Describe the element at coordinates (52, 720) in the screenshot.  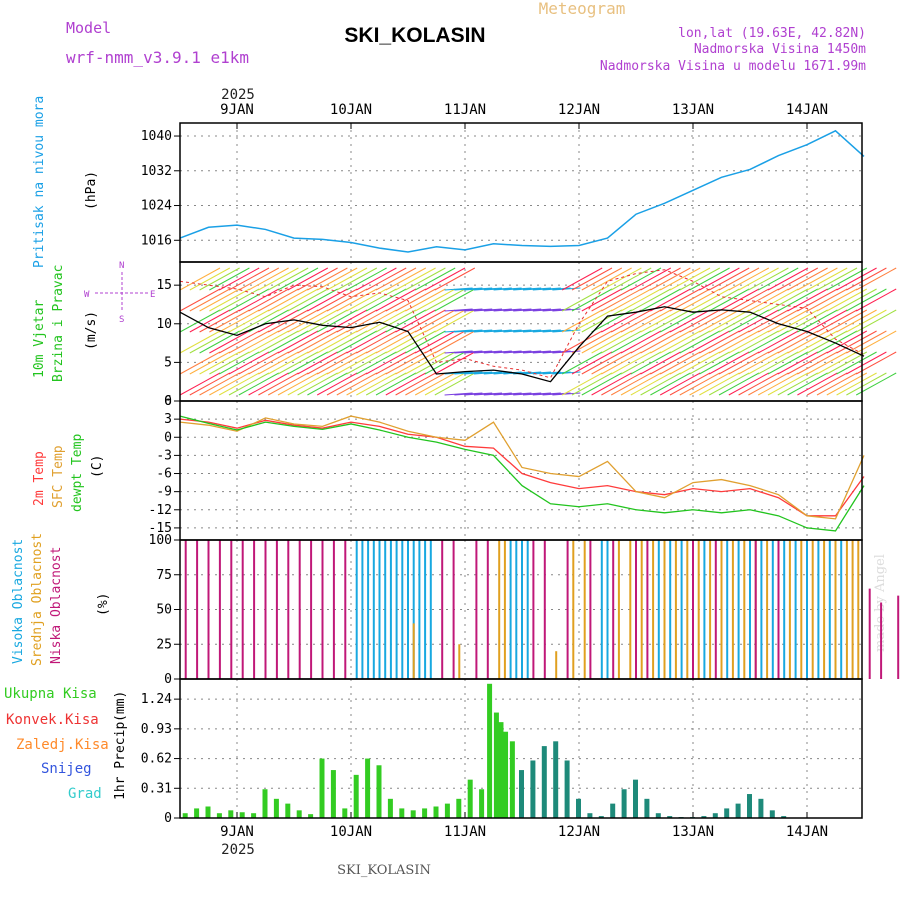
I see `legend-convective: Konvek.Kisa` at that location.